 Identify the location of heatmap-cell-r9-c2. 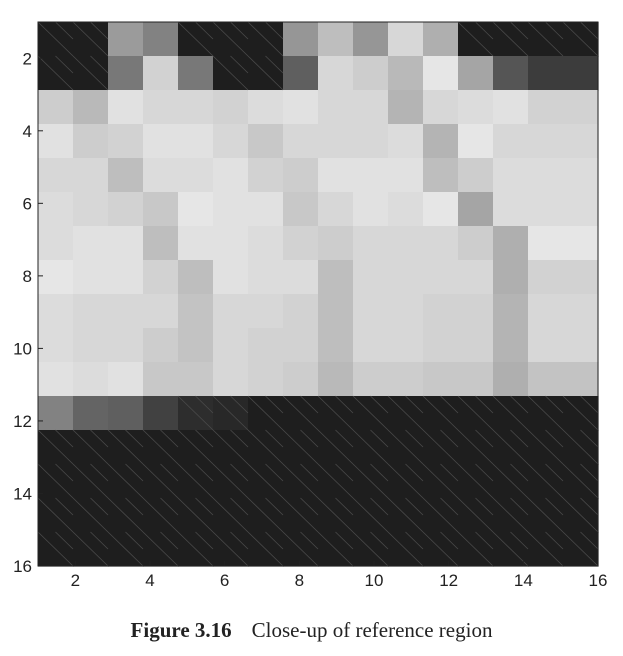
(91, 311).